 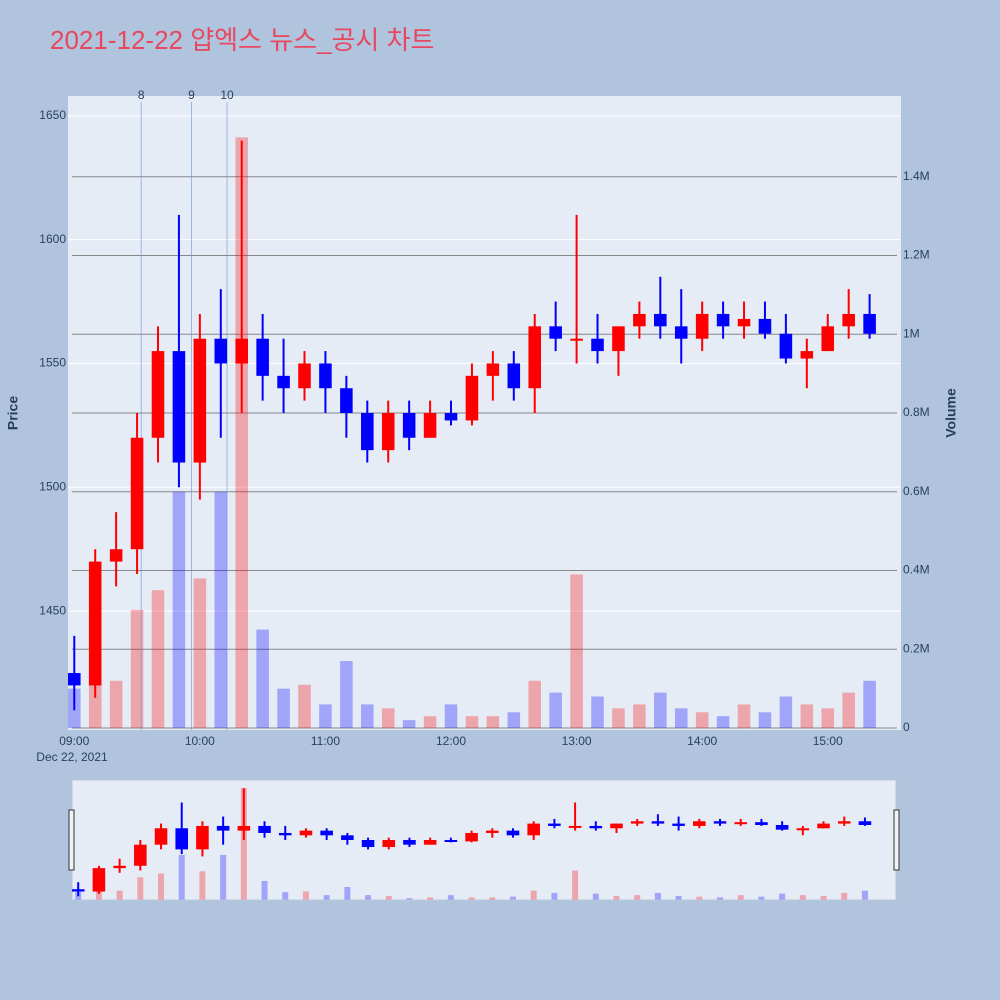 I want to click on x-tick-label: 13:00, so click(x=577, y=741).